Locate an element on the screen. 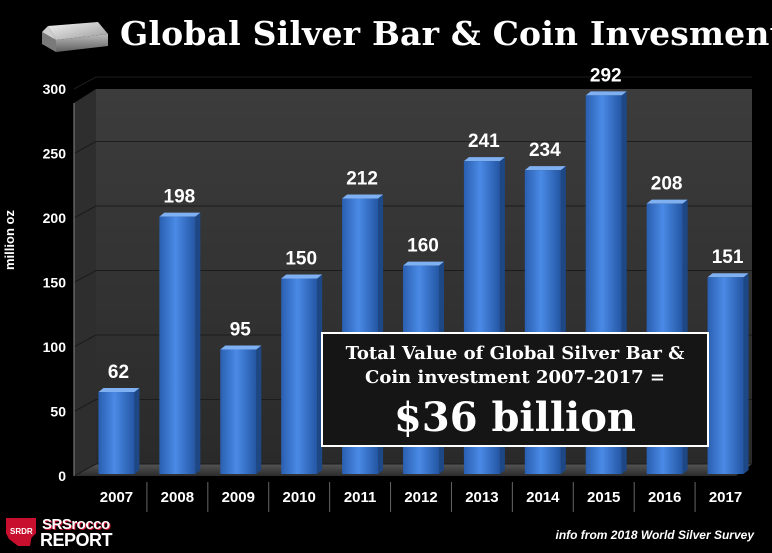 Image resolution: width=772 pixels, height=553 pixels. y-tick-label: 150 is located at coordinates (55, 283).